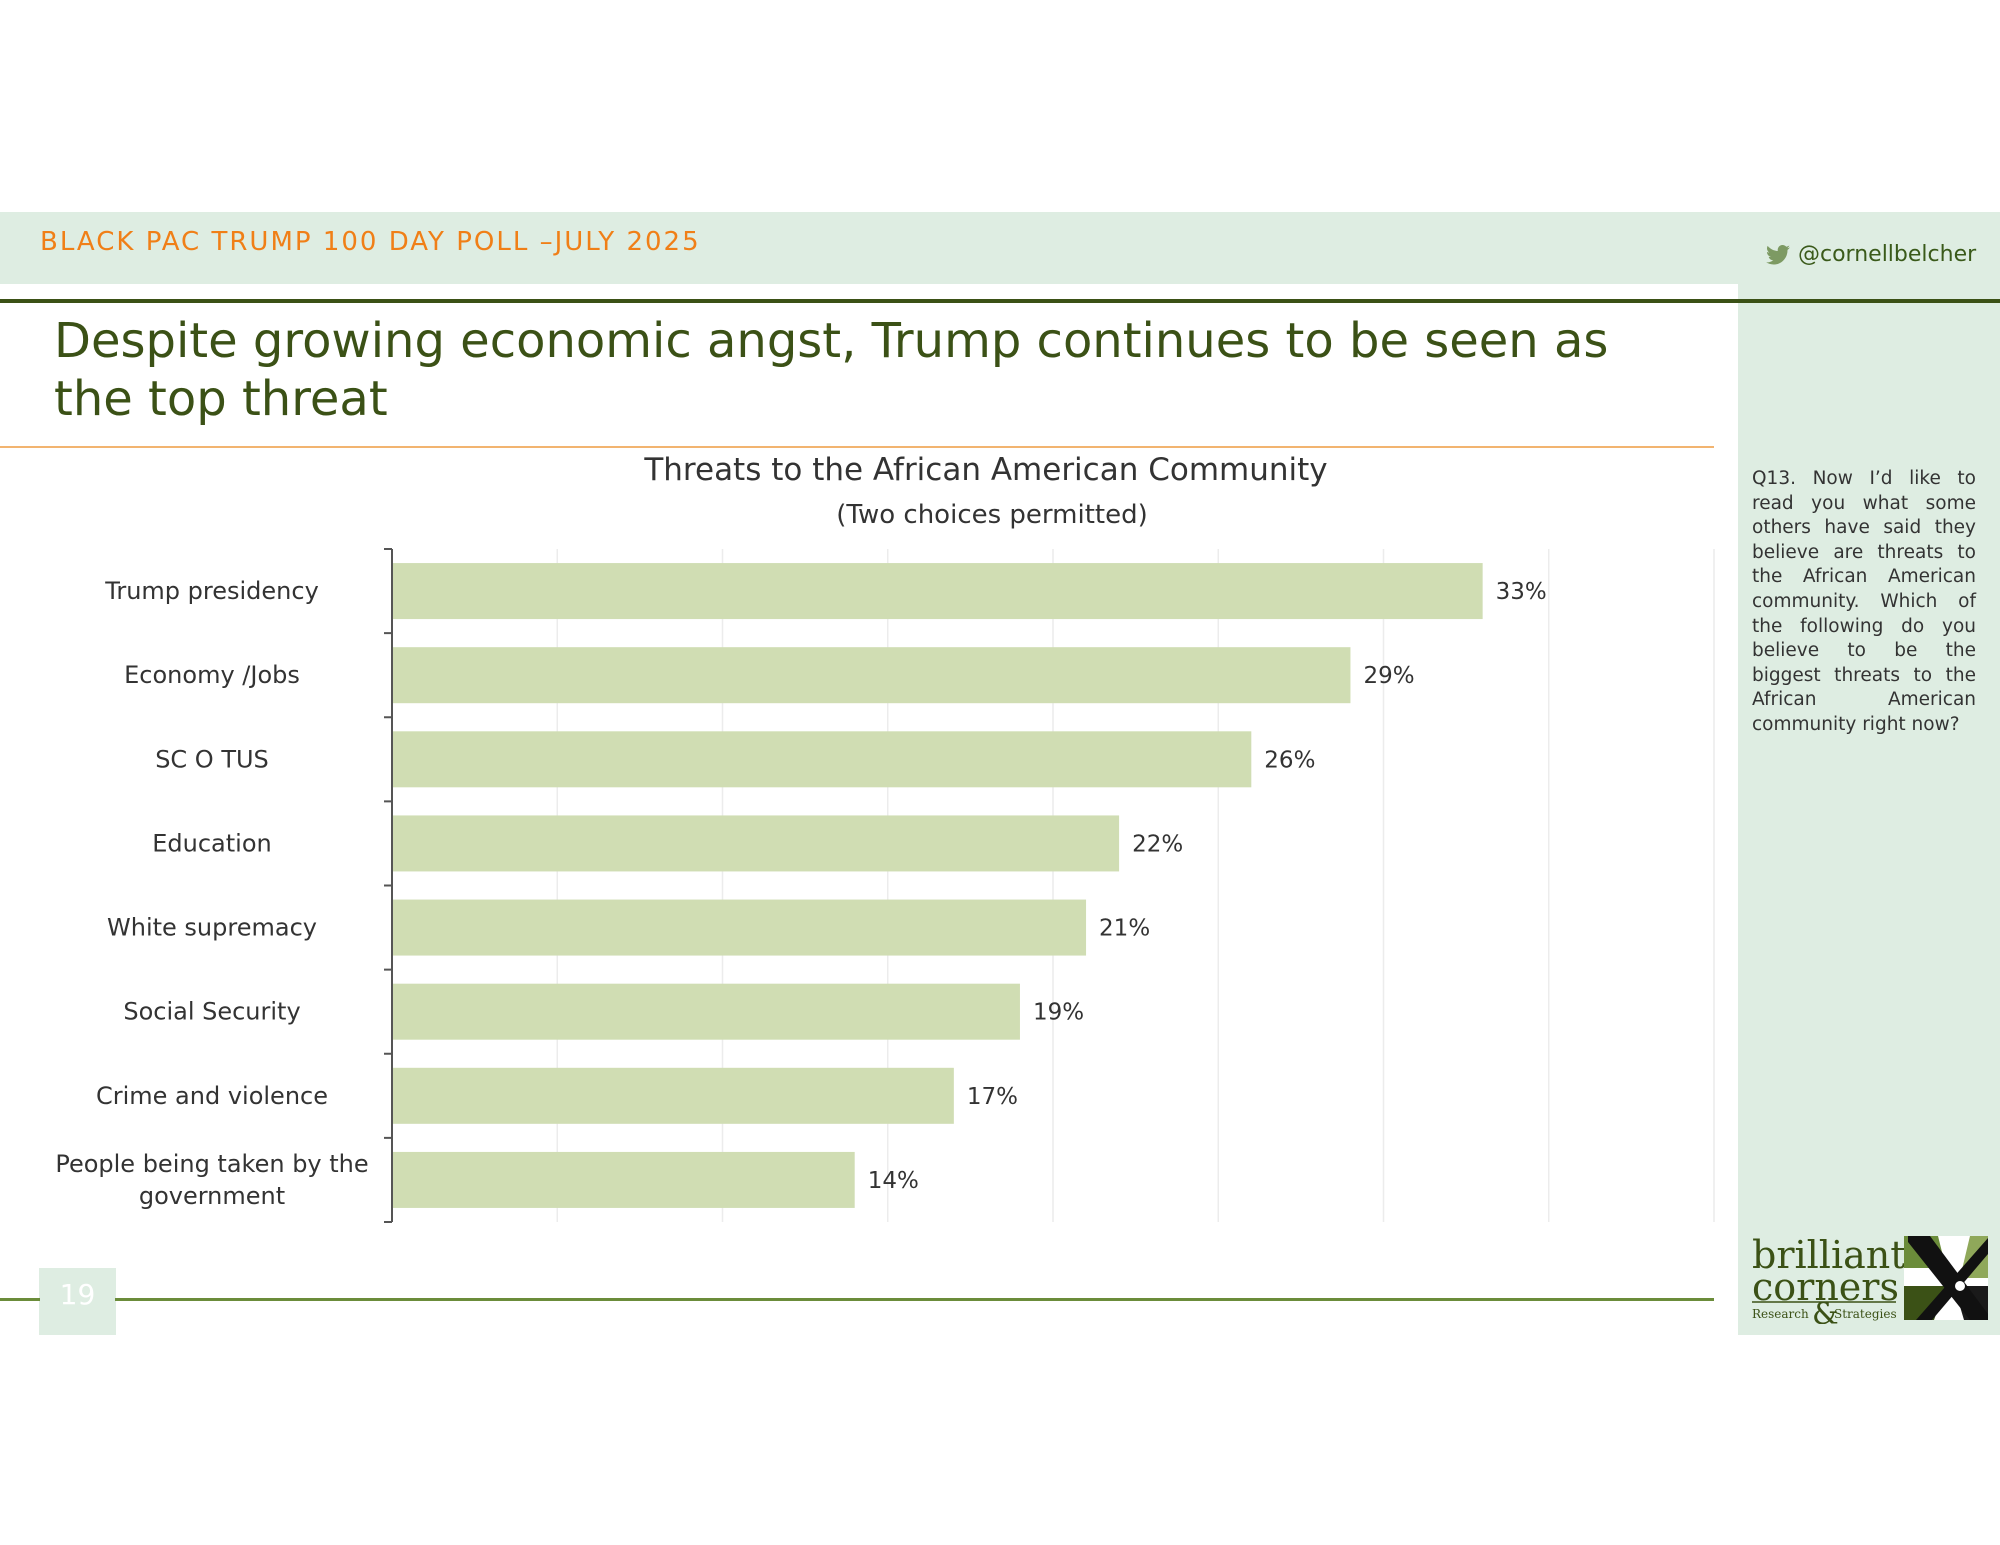 This screenshot has height=1545, width=2000. I want to click on category-label: Social Security, so click(211, 1012).